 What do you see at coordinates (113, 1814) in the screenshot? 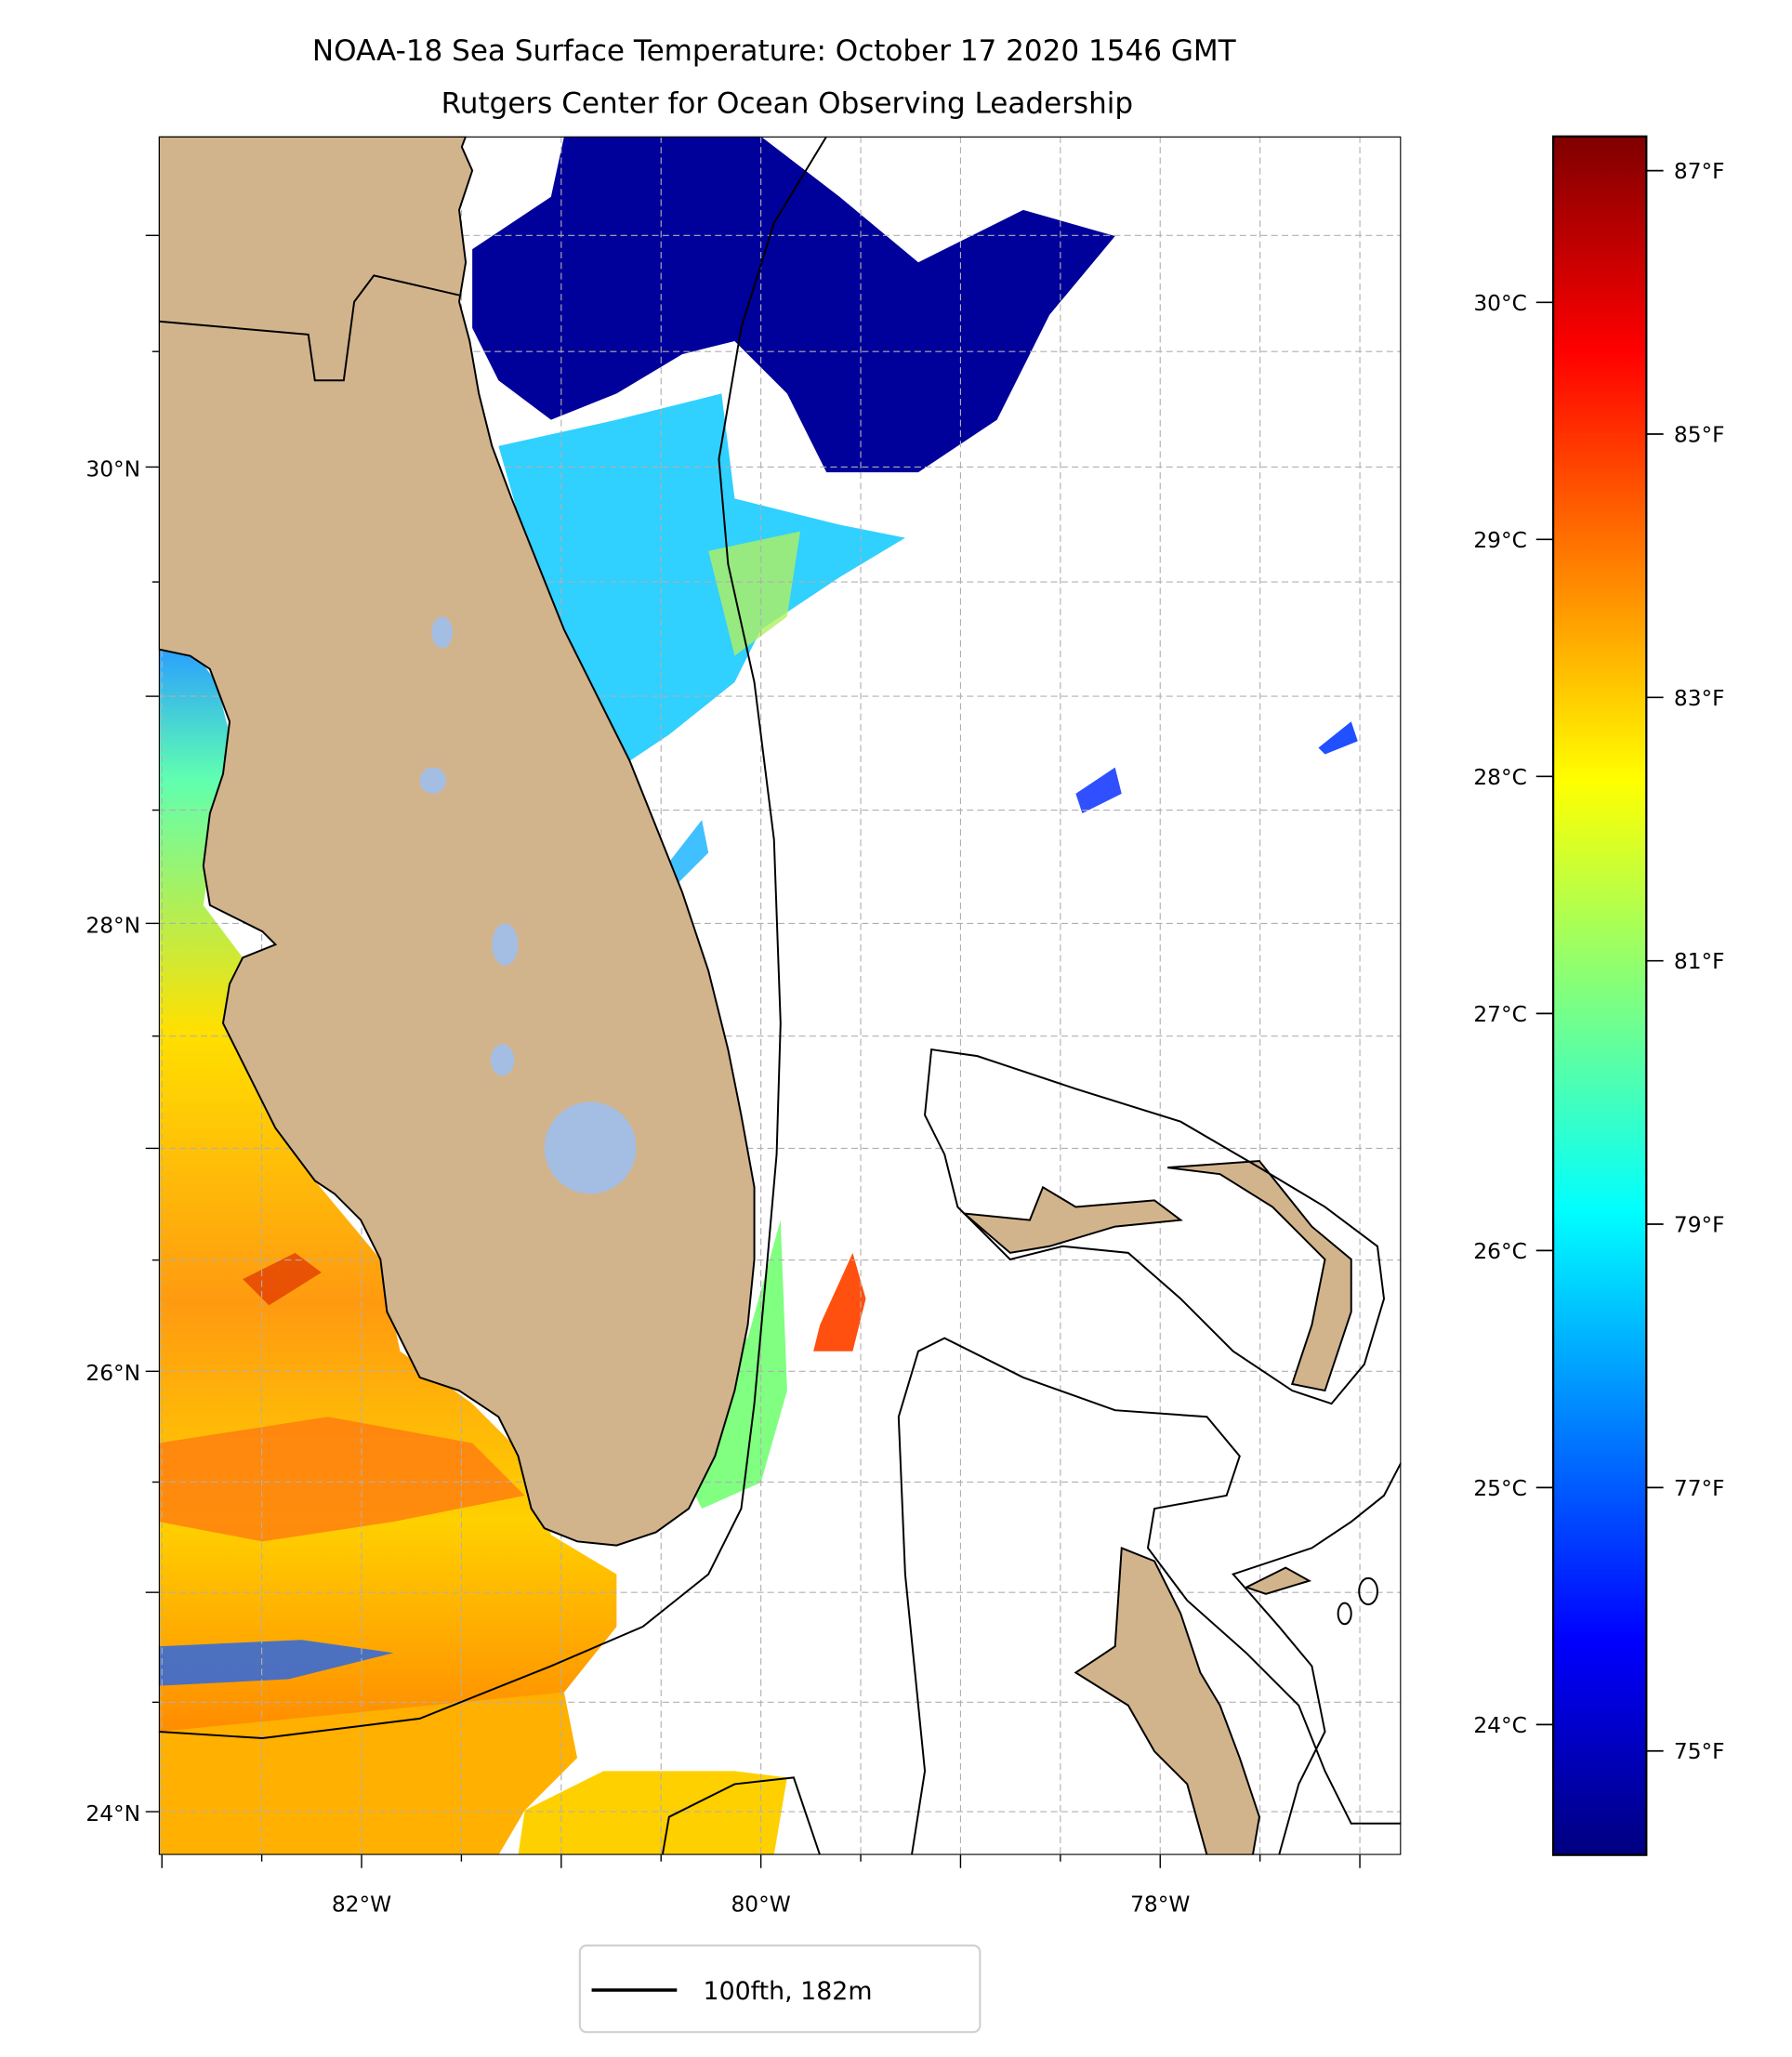
I see `y-tick-label: 24°N` at bounding box center [113, 1814].